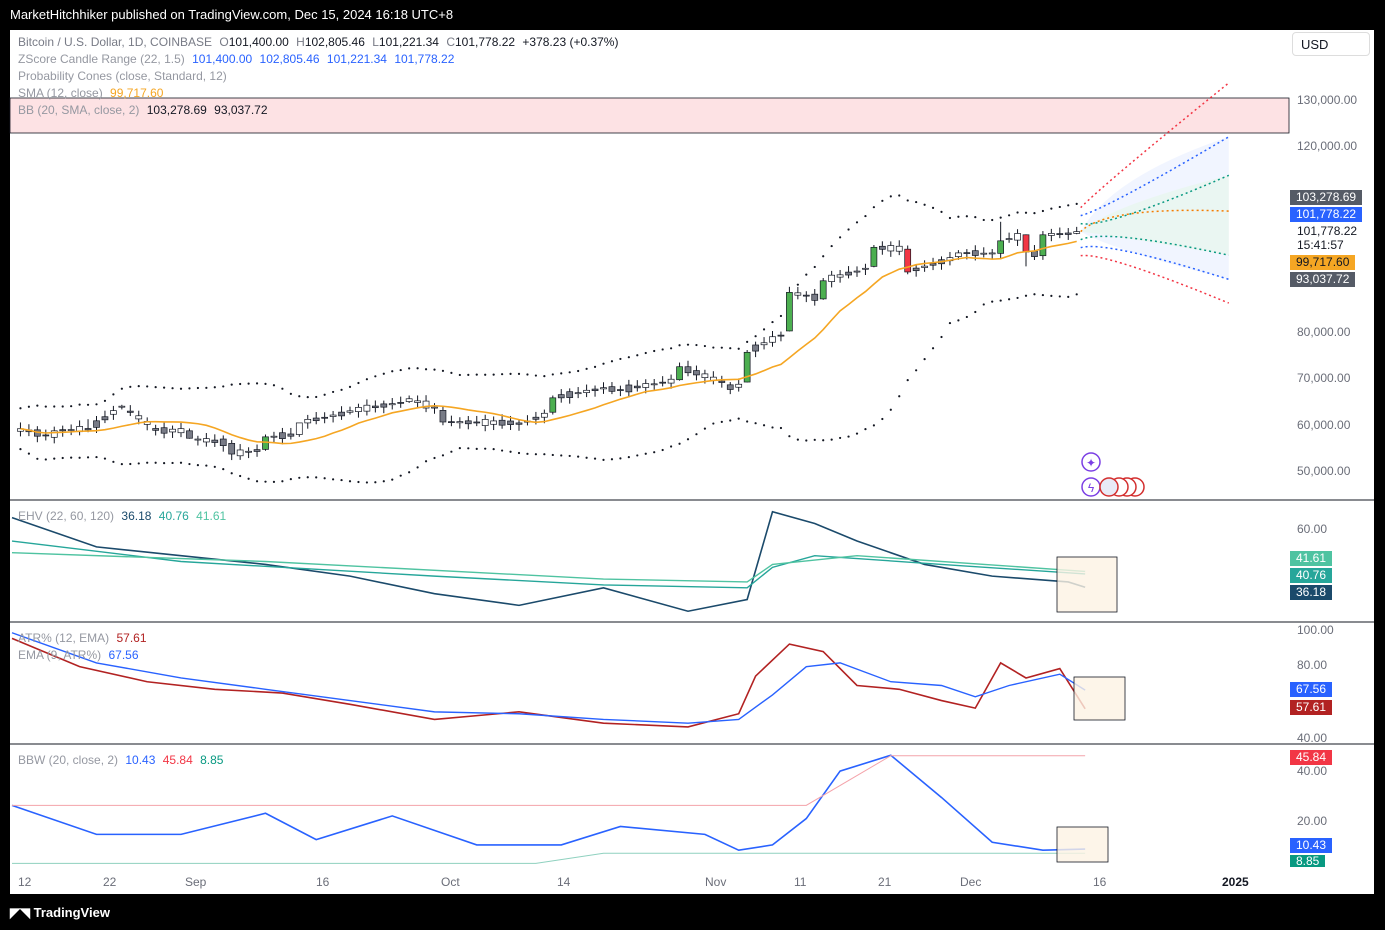 The width and height of the screenshot is (1385, 930). Describe the element at coordinates (224, 42) in the screenshot. I see `open-label: O` at that location.